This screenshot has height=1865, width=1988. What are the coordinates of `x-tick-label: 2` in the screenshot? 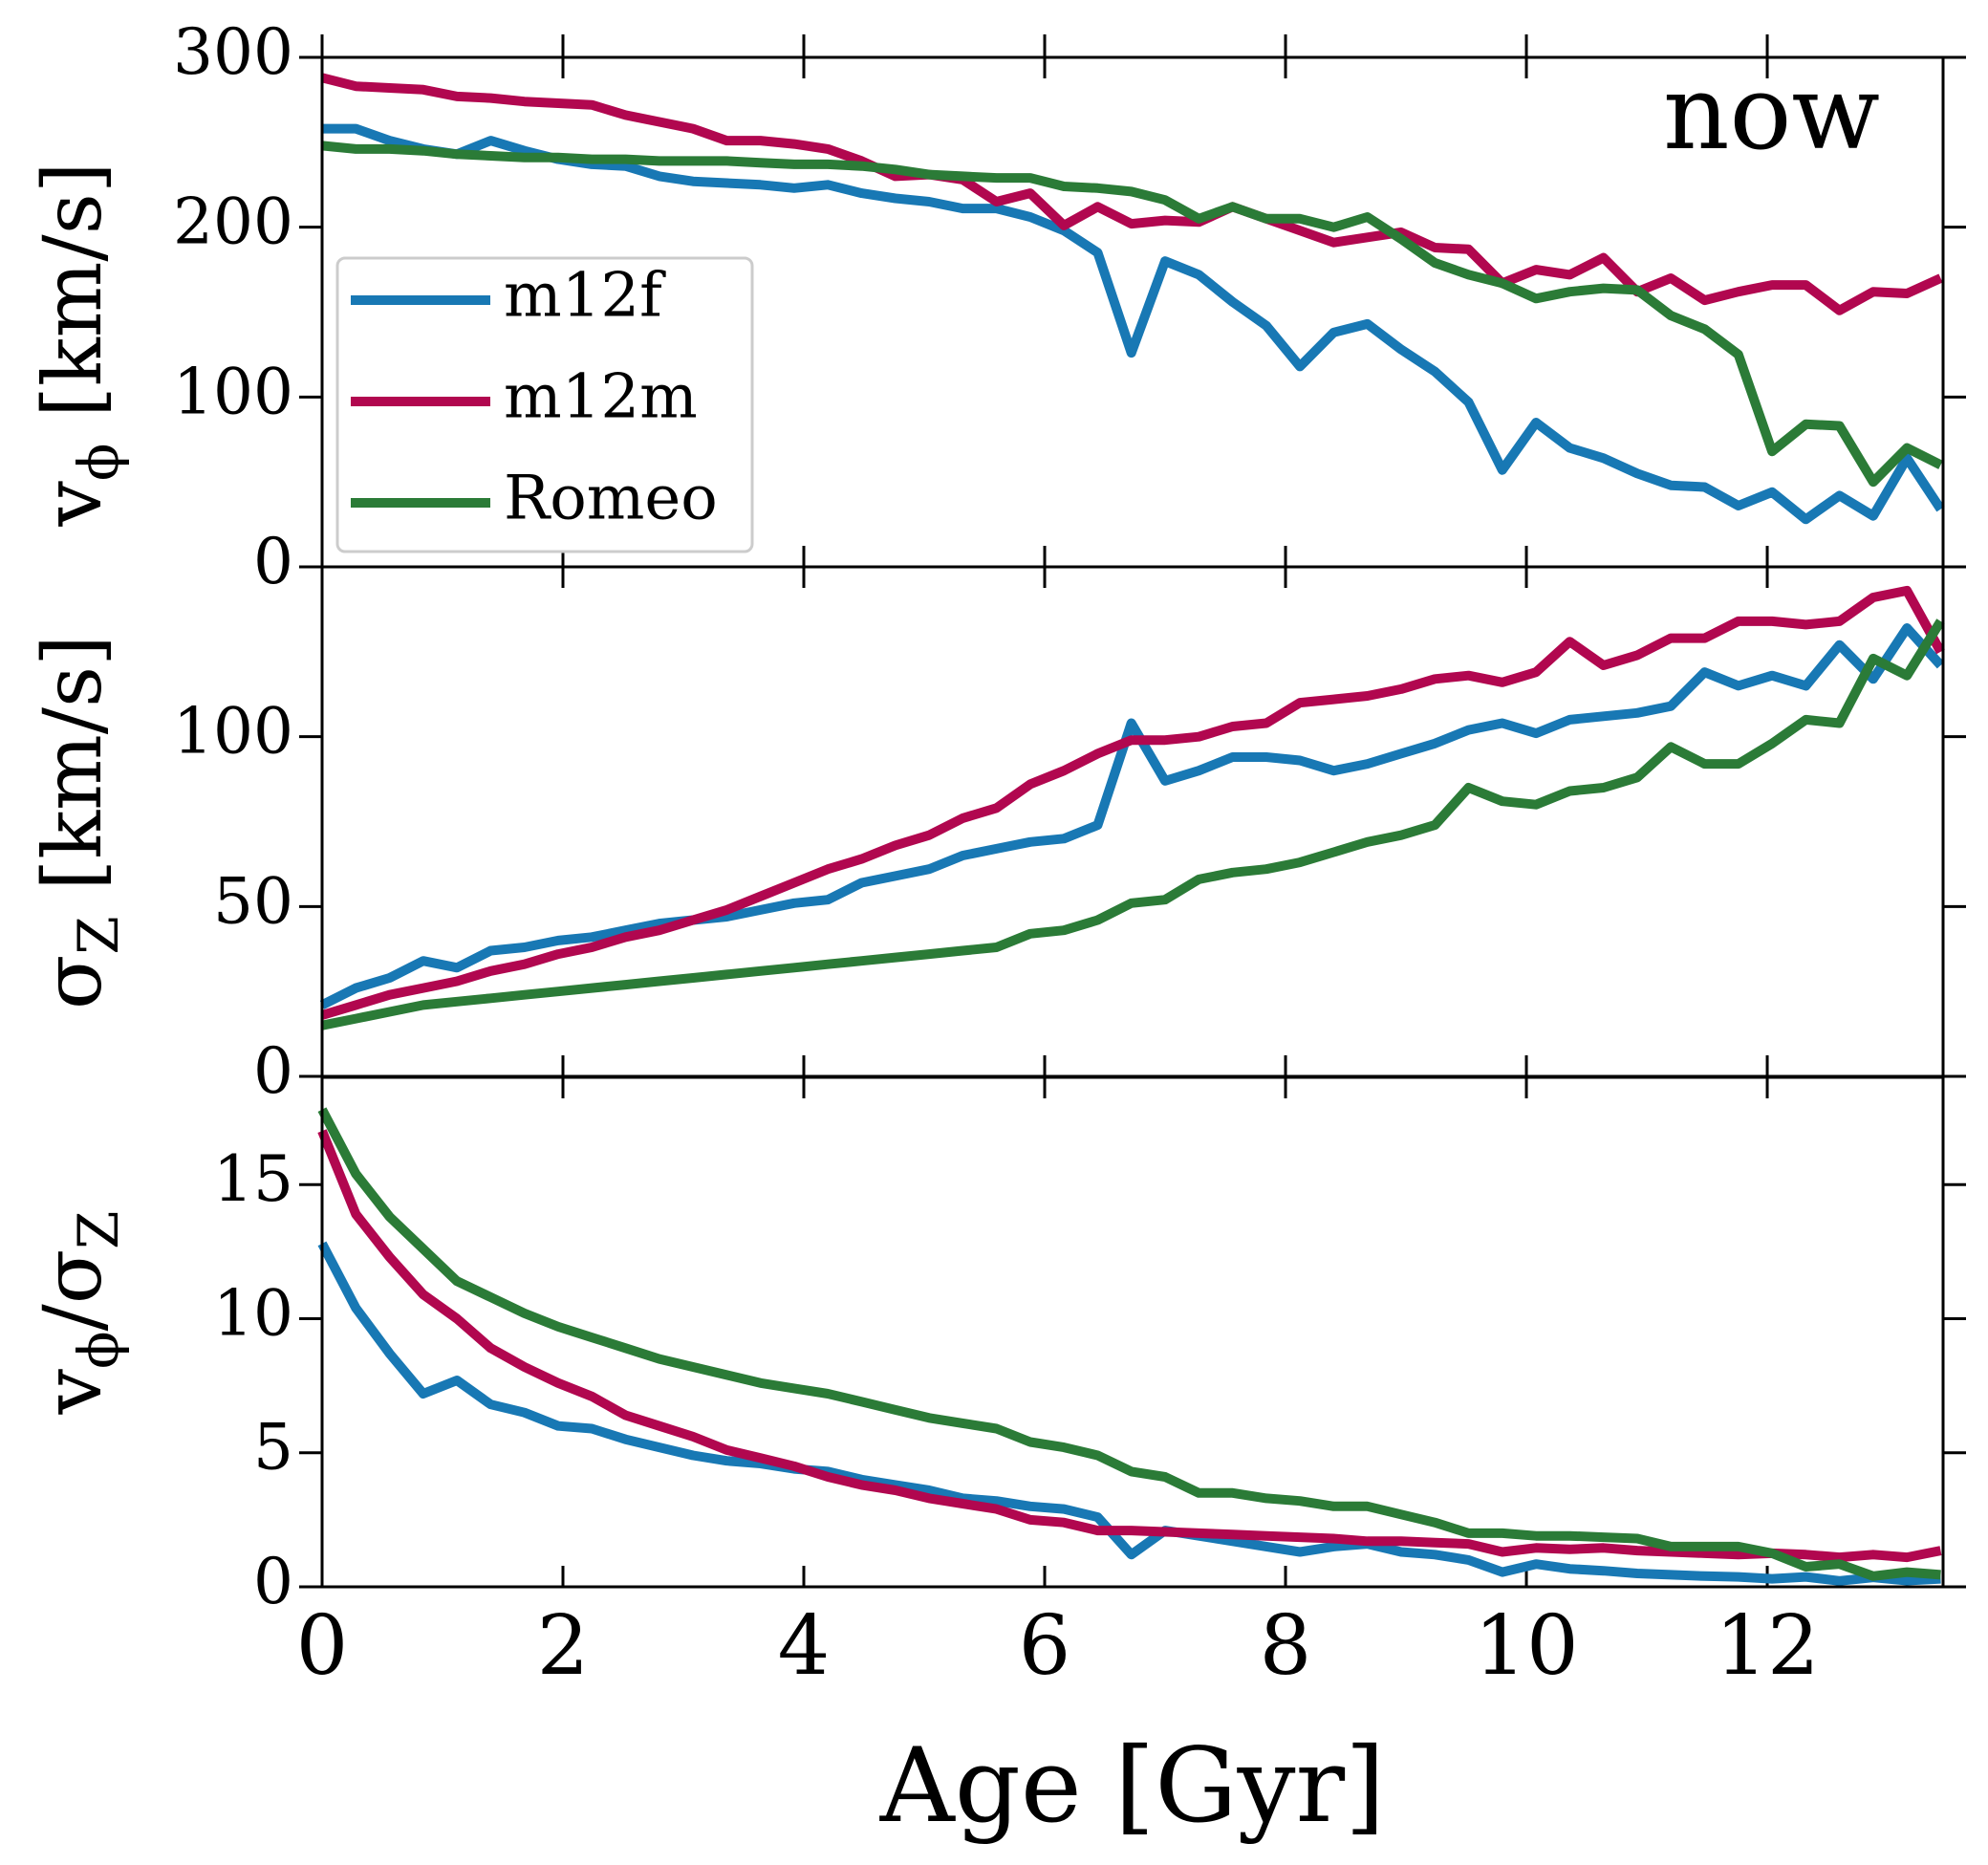 It's located at (563, 1646).